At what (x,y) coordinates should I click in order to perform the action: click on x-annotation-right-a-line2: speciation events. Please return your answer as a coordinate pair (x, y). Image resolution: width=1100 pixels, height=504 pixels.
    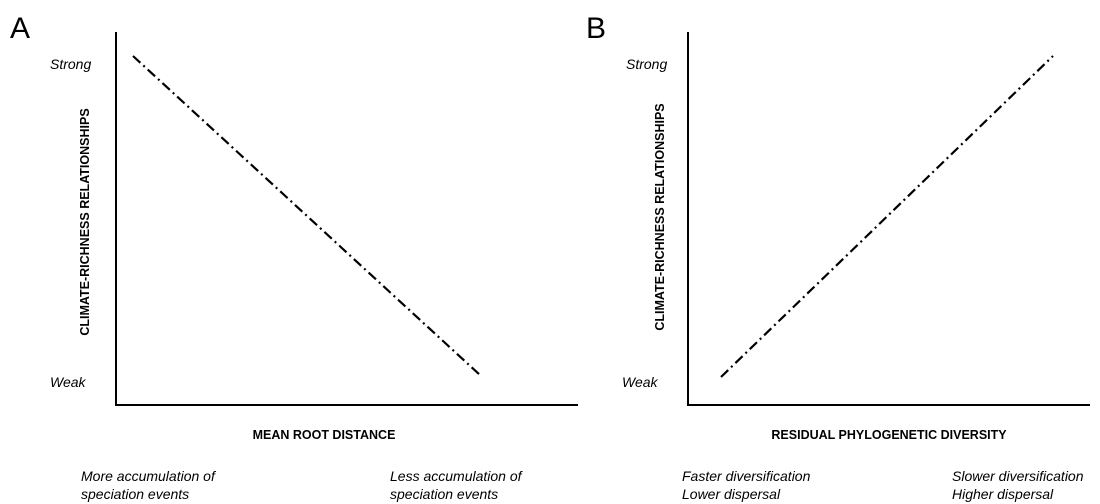
    Looking at the image, I should click on (444, 494).